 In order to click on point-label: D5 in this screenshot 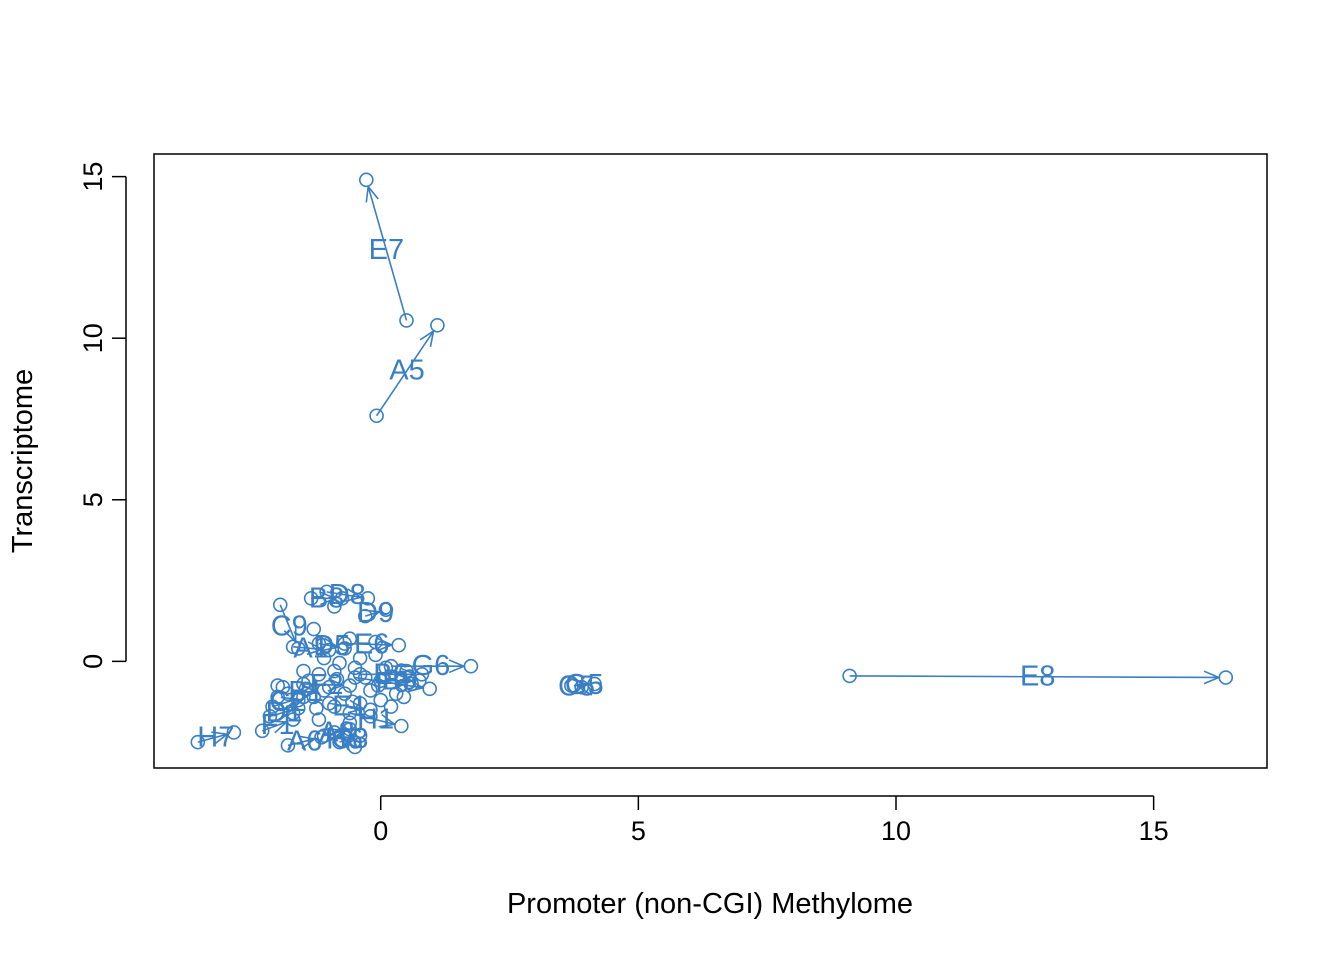, I will do `click(331, 646)`.